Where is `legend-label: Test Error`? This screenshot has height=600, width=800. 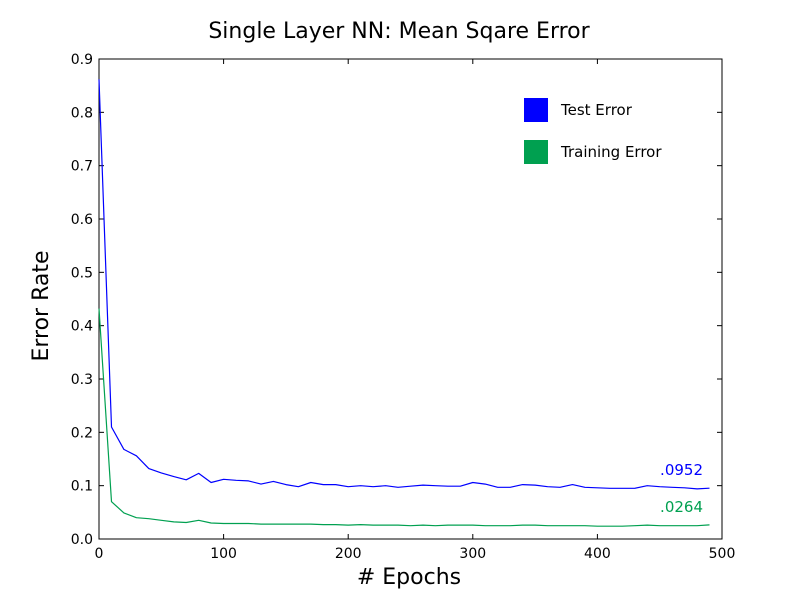
legend-label: Test Error is located at coordinates (596, 110).